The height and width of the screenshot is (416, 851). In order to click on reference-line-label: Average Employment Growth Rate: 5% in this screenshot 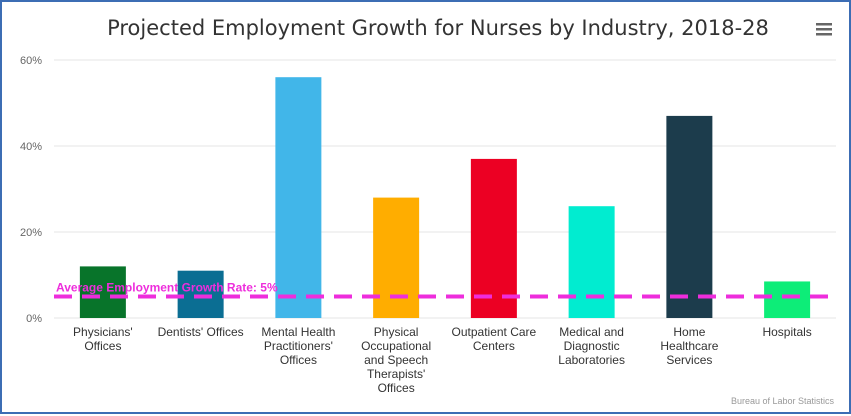, I will do `click(167, 288)`.